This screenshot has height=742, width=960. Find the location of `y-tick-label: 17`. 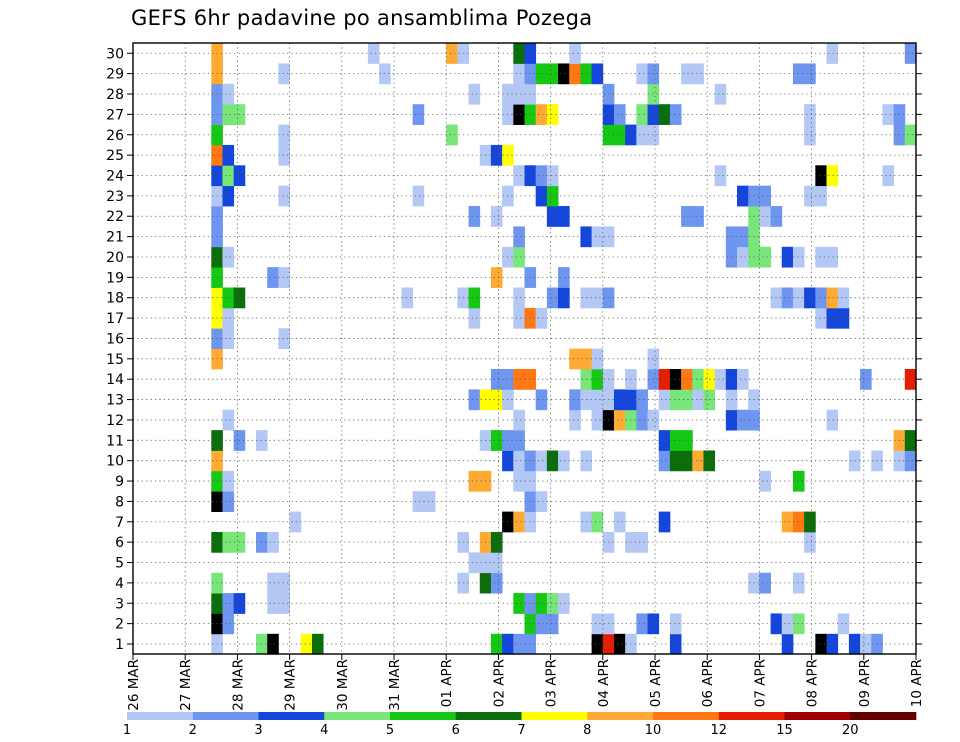

y-tick-label: 17 is located at coordinates (115, 319).